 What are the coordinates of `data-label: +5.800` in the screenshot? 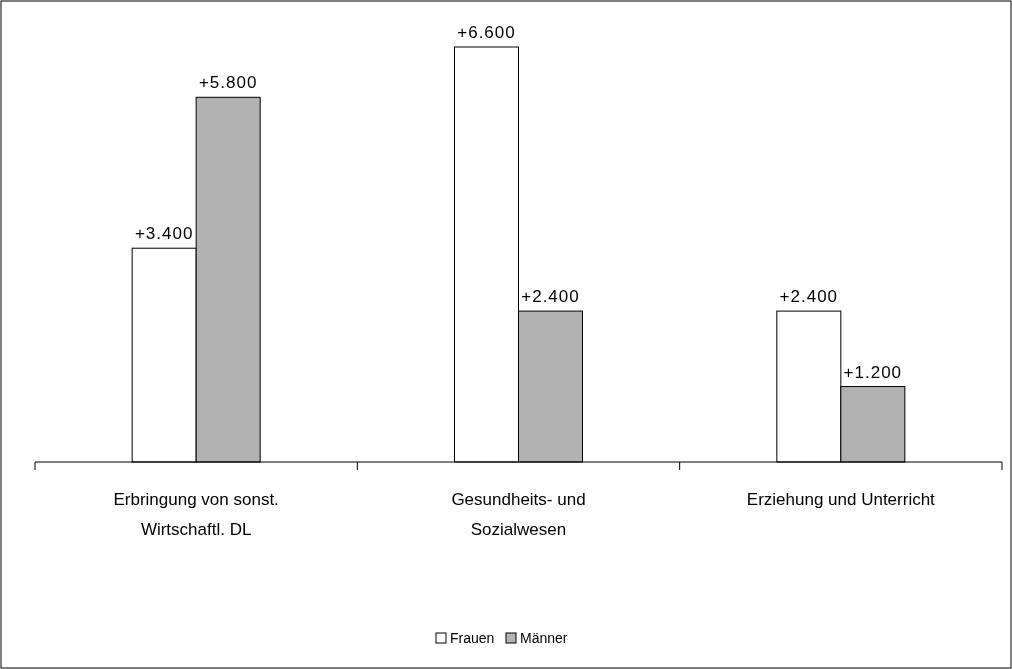 It's located at (228, 83).